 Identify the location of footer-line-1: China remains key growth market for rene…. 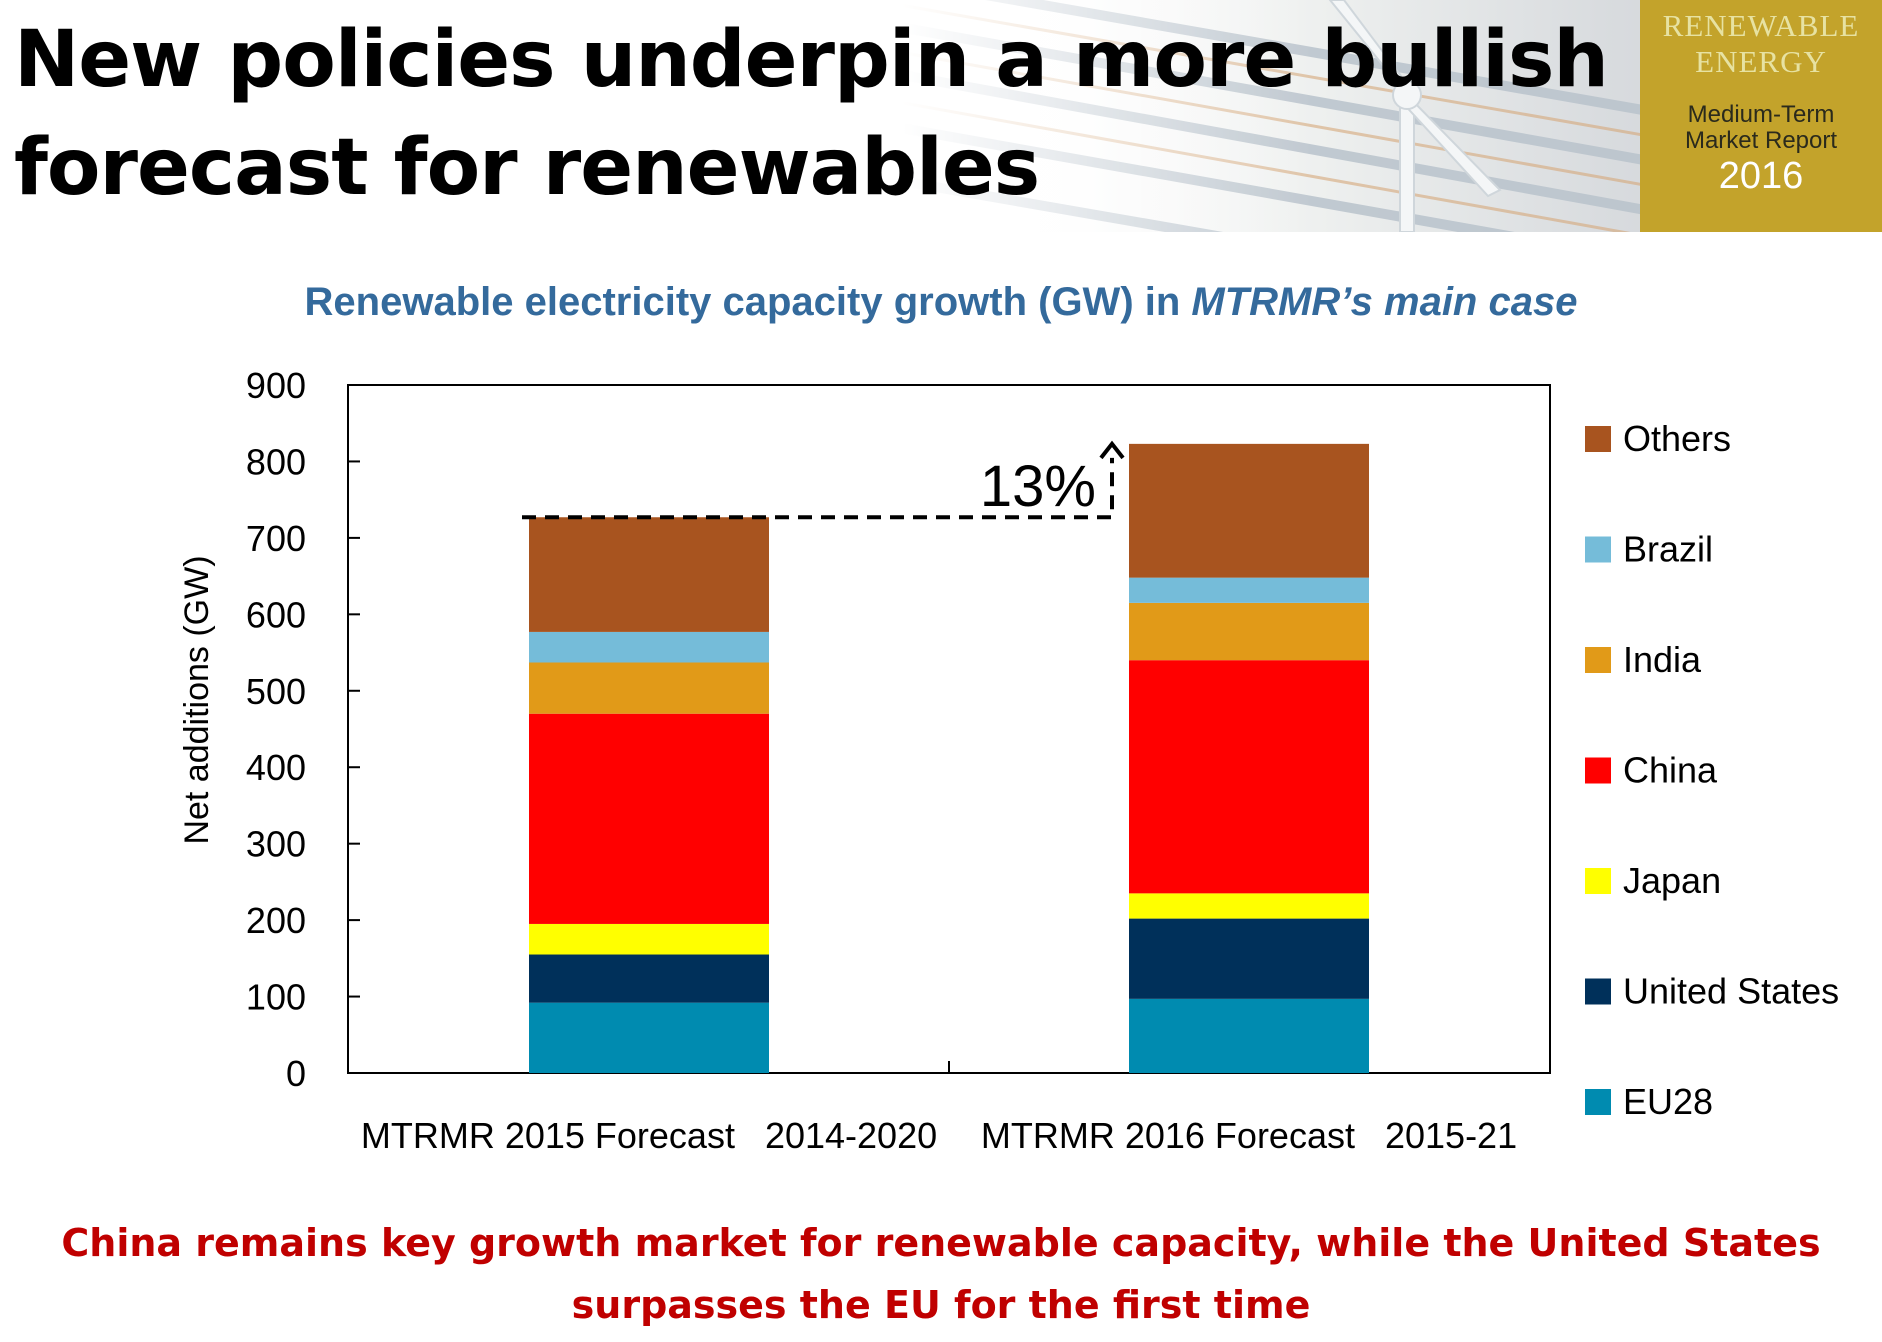
(941, 1243).